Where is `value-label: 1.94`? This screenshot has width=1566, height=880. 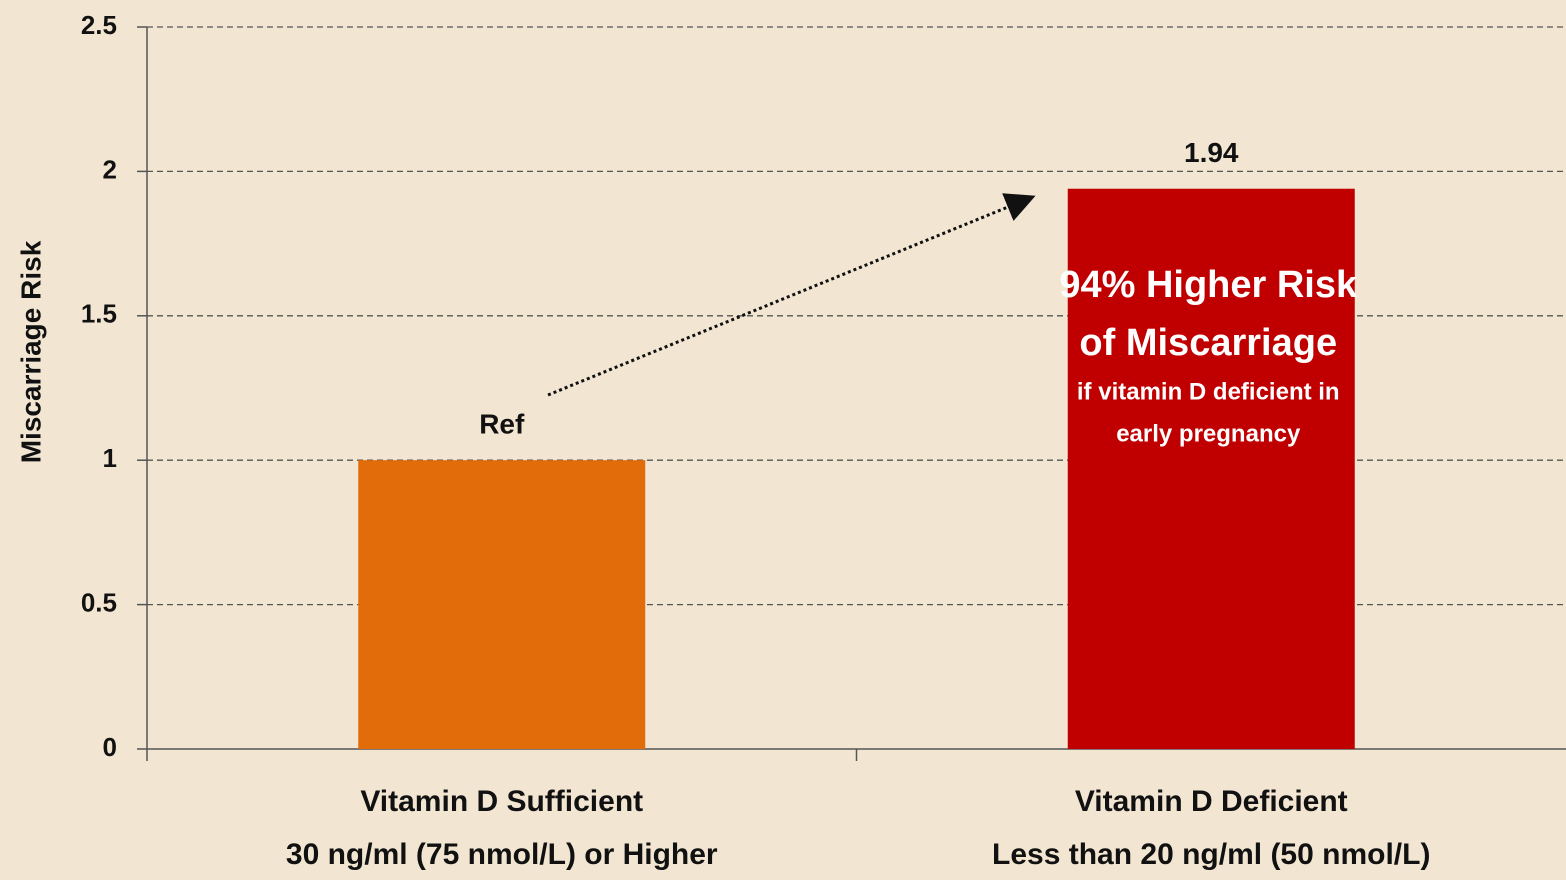 value-label: 1.94 is located at coordinates (1211, 152).